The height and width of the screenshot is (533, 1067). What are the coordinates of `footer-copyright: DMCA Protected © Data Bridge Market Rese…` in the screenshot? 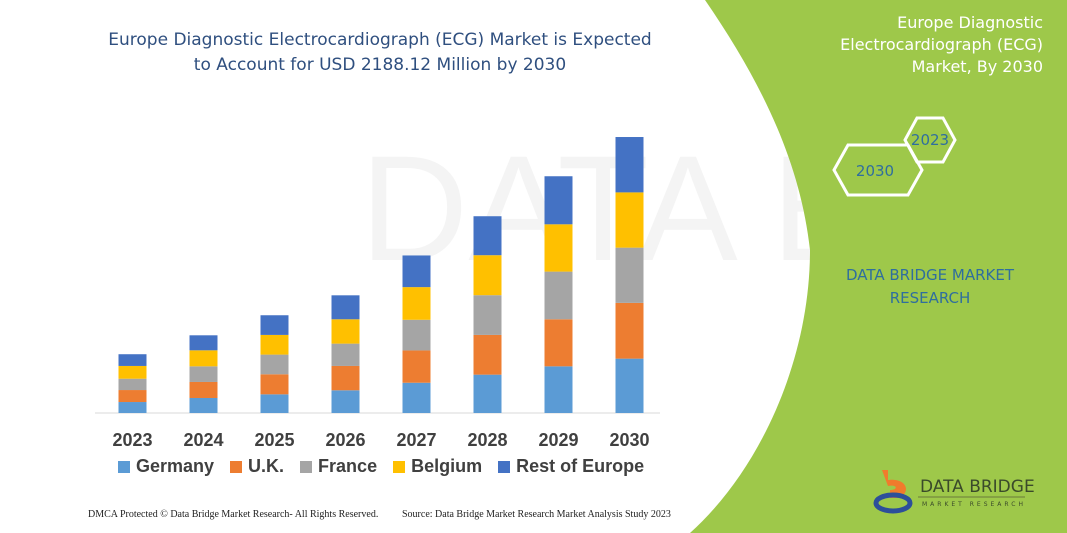 It's located at (233, 514).